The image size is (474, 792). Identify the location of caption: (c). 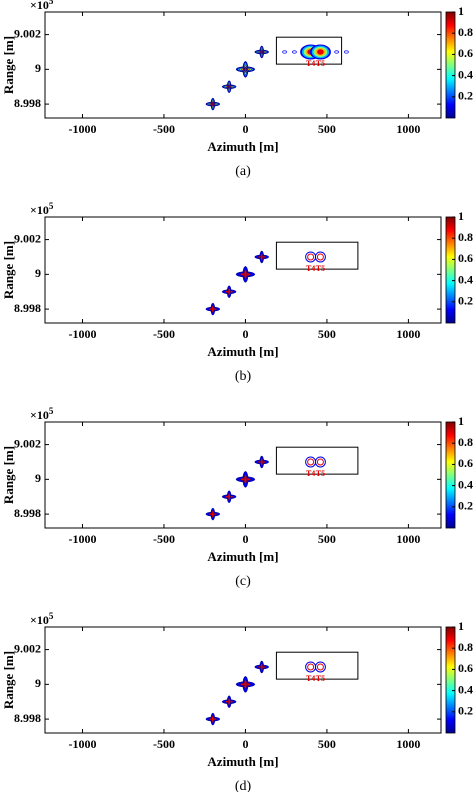
(243, 581).